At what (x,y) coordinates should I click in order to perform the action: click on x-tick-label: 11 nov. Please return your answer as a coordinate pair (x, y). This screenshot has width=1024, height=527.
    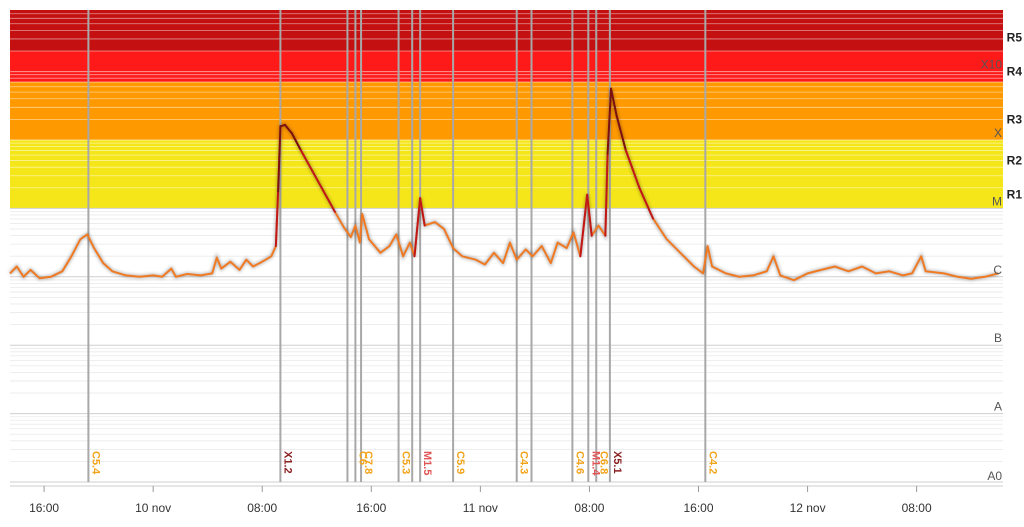
    Looking at the image, I should click on (480, 508).